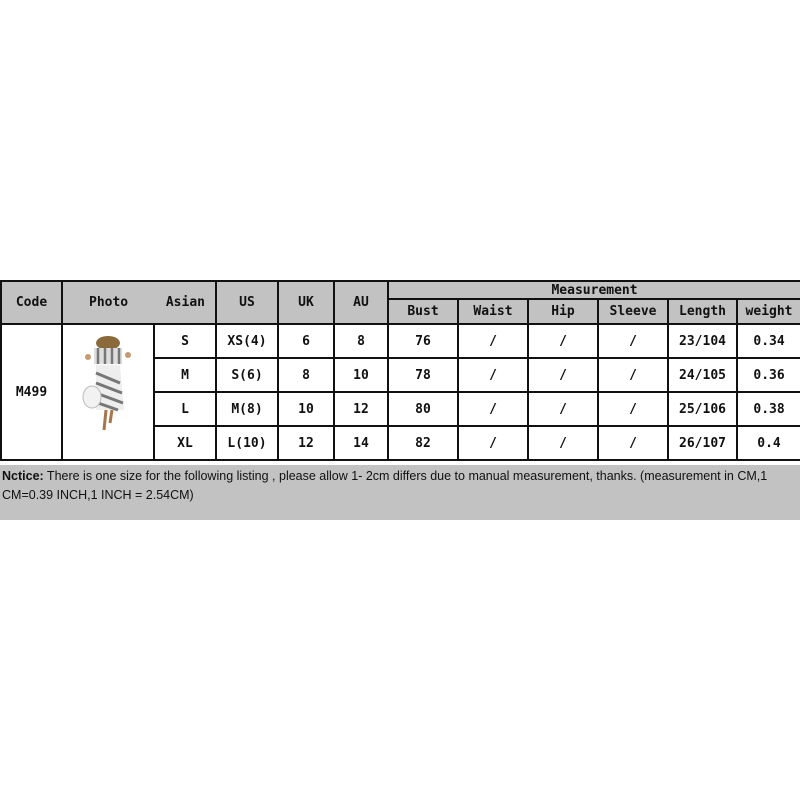 The width and height of the screenshot is (800, 800). I want to click on cell-length: 24/105, so click(702, 375).